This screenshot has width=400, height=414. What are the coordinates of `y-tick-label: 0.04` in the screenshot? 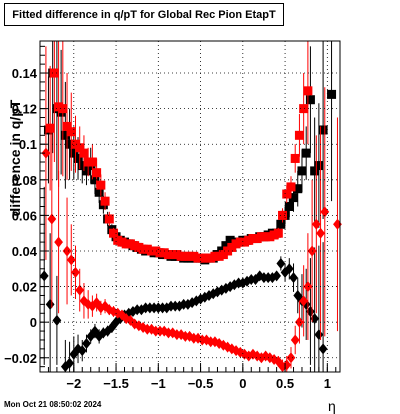 It's located at (25, 251).